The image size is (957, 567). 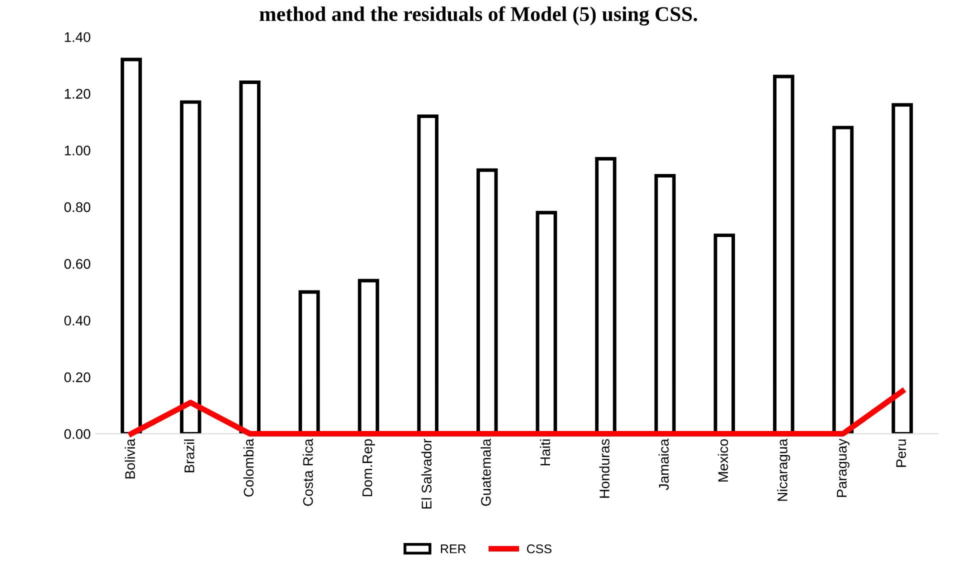 I want to click on x-tick-label: Guatemala, so click(x=485, y=472).